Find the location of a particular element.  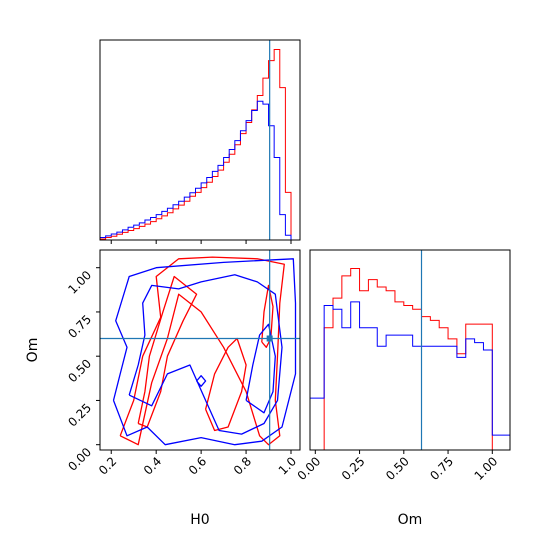

om-x-ticks: 0.00 0.25 0.50 0.75 1.00 is located at coordinates (398, 466).